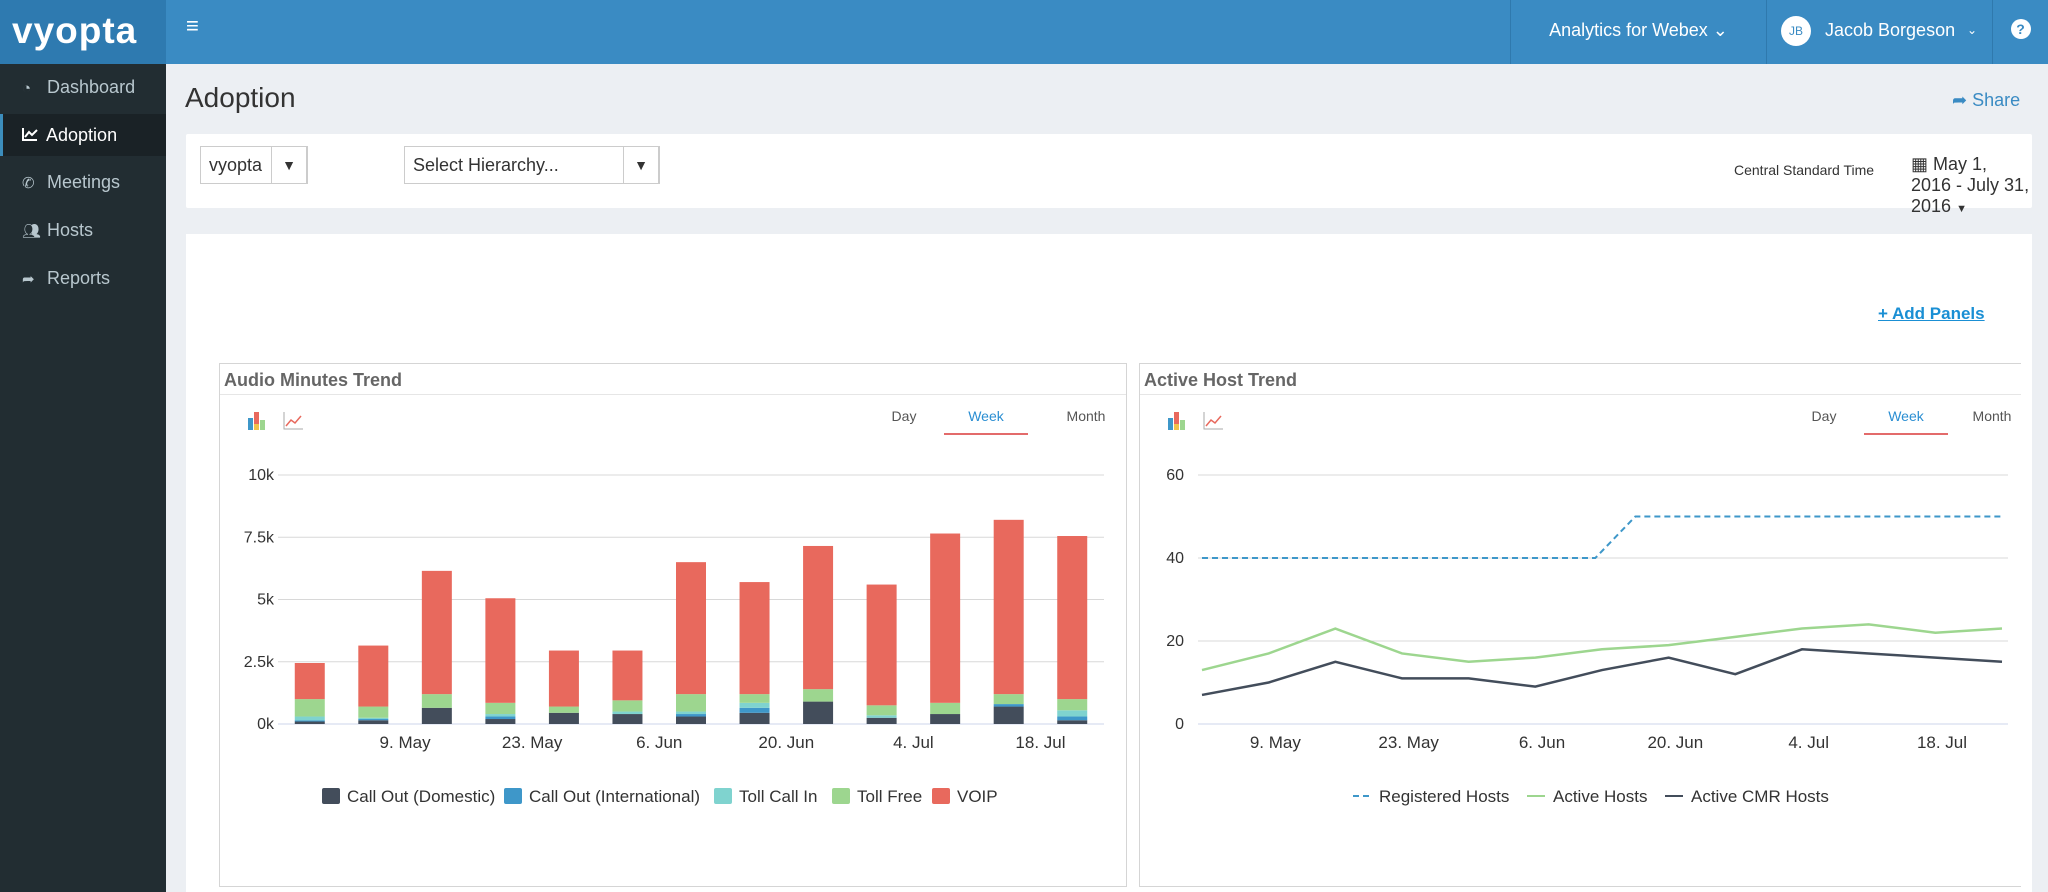 Image resolution: width=2048 pixels, height=892 pixels. I want to click on analytics-product-dropdown: Analytics for Webex ⌄, so click(1638, 32).